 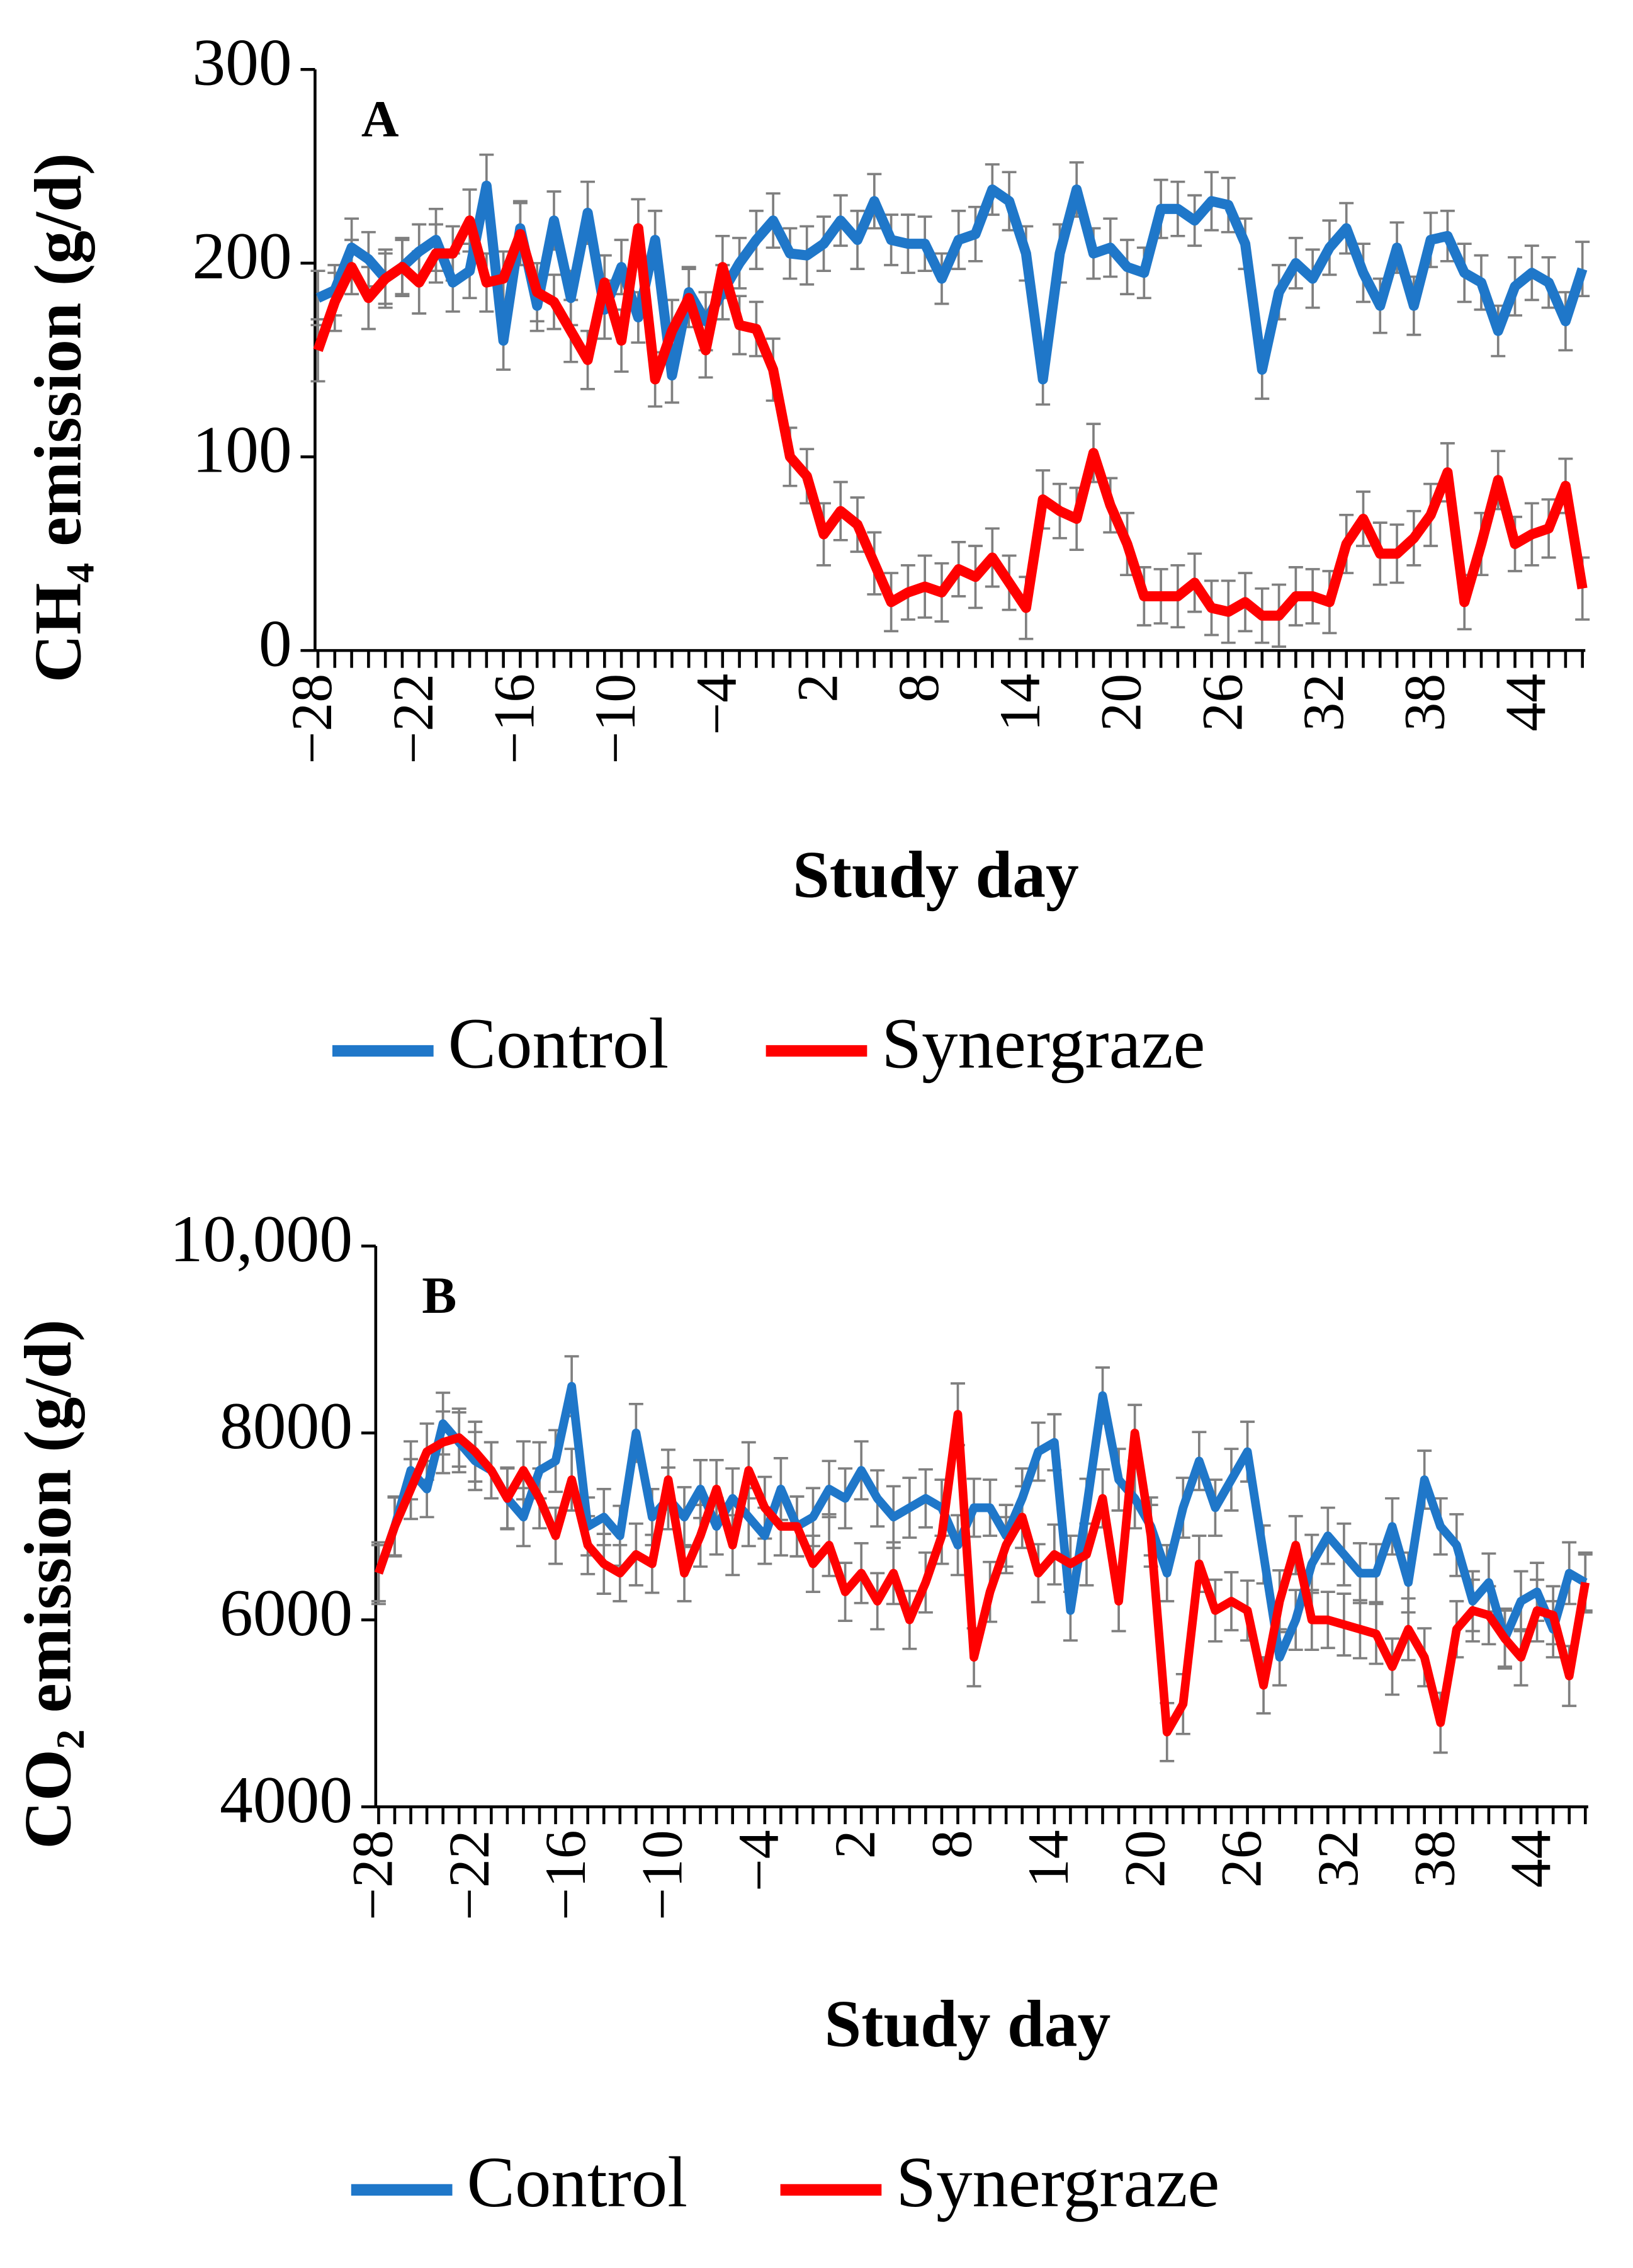 What do you see at coordinates (58, 418) in the screenshot?
I see `y-axis-label: CH₄ emission (g/d)` at bounding box center [58, 418].